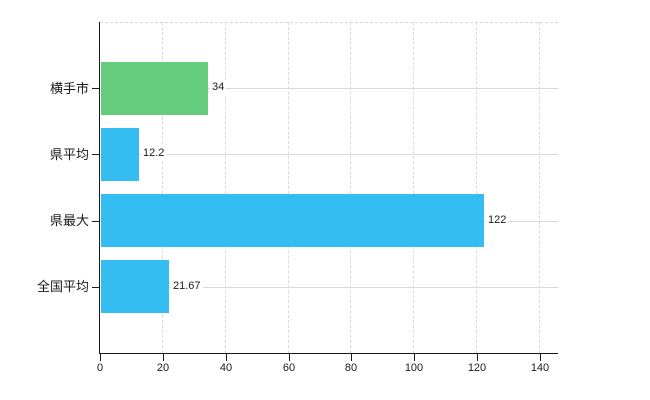 This screenshot has width=650, height=400. What do you see at coordinates (540, 368) in the screenshot?
I see `x-tick-label: 140` at bounding box center [540, 368].